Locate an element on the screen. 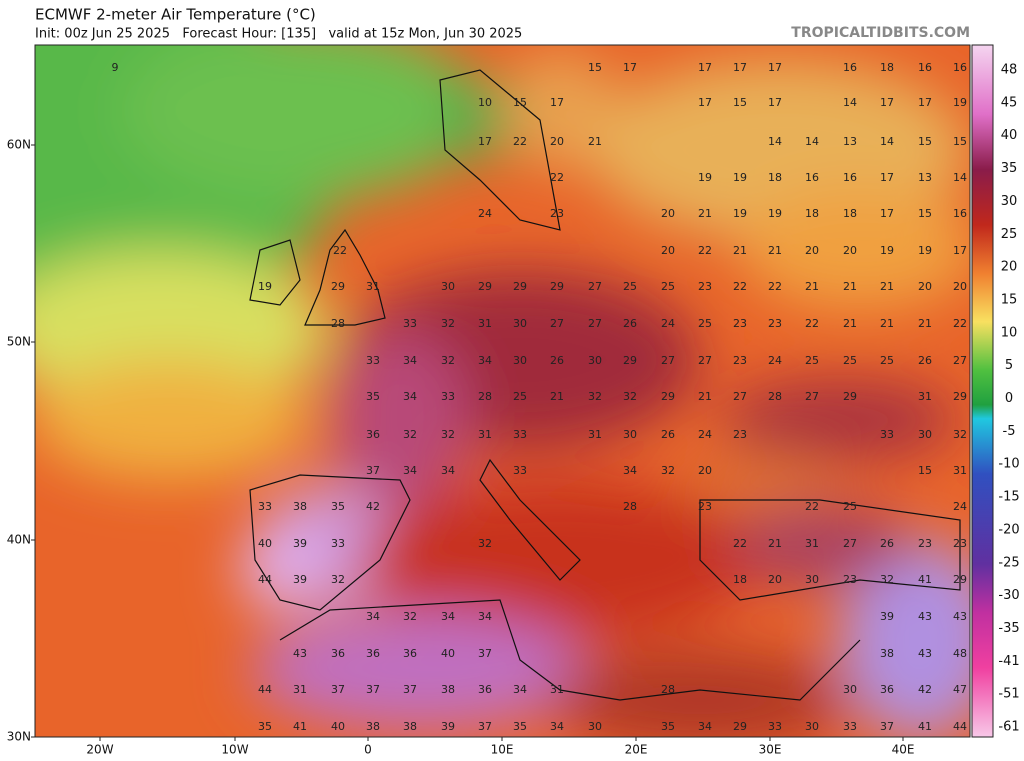 The height and width of the screenshot is (761, 1024). lat-label: 50N is located at coordinates (19, 342).